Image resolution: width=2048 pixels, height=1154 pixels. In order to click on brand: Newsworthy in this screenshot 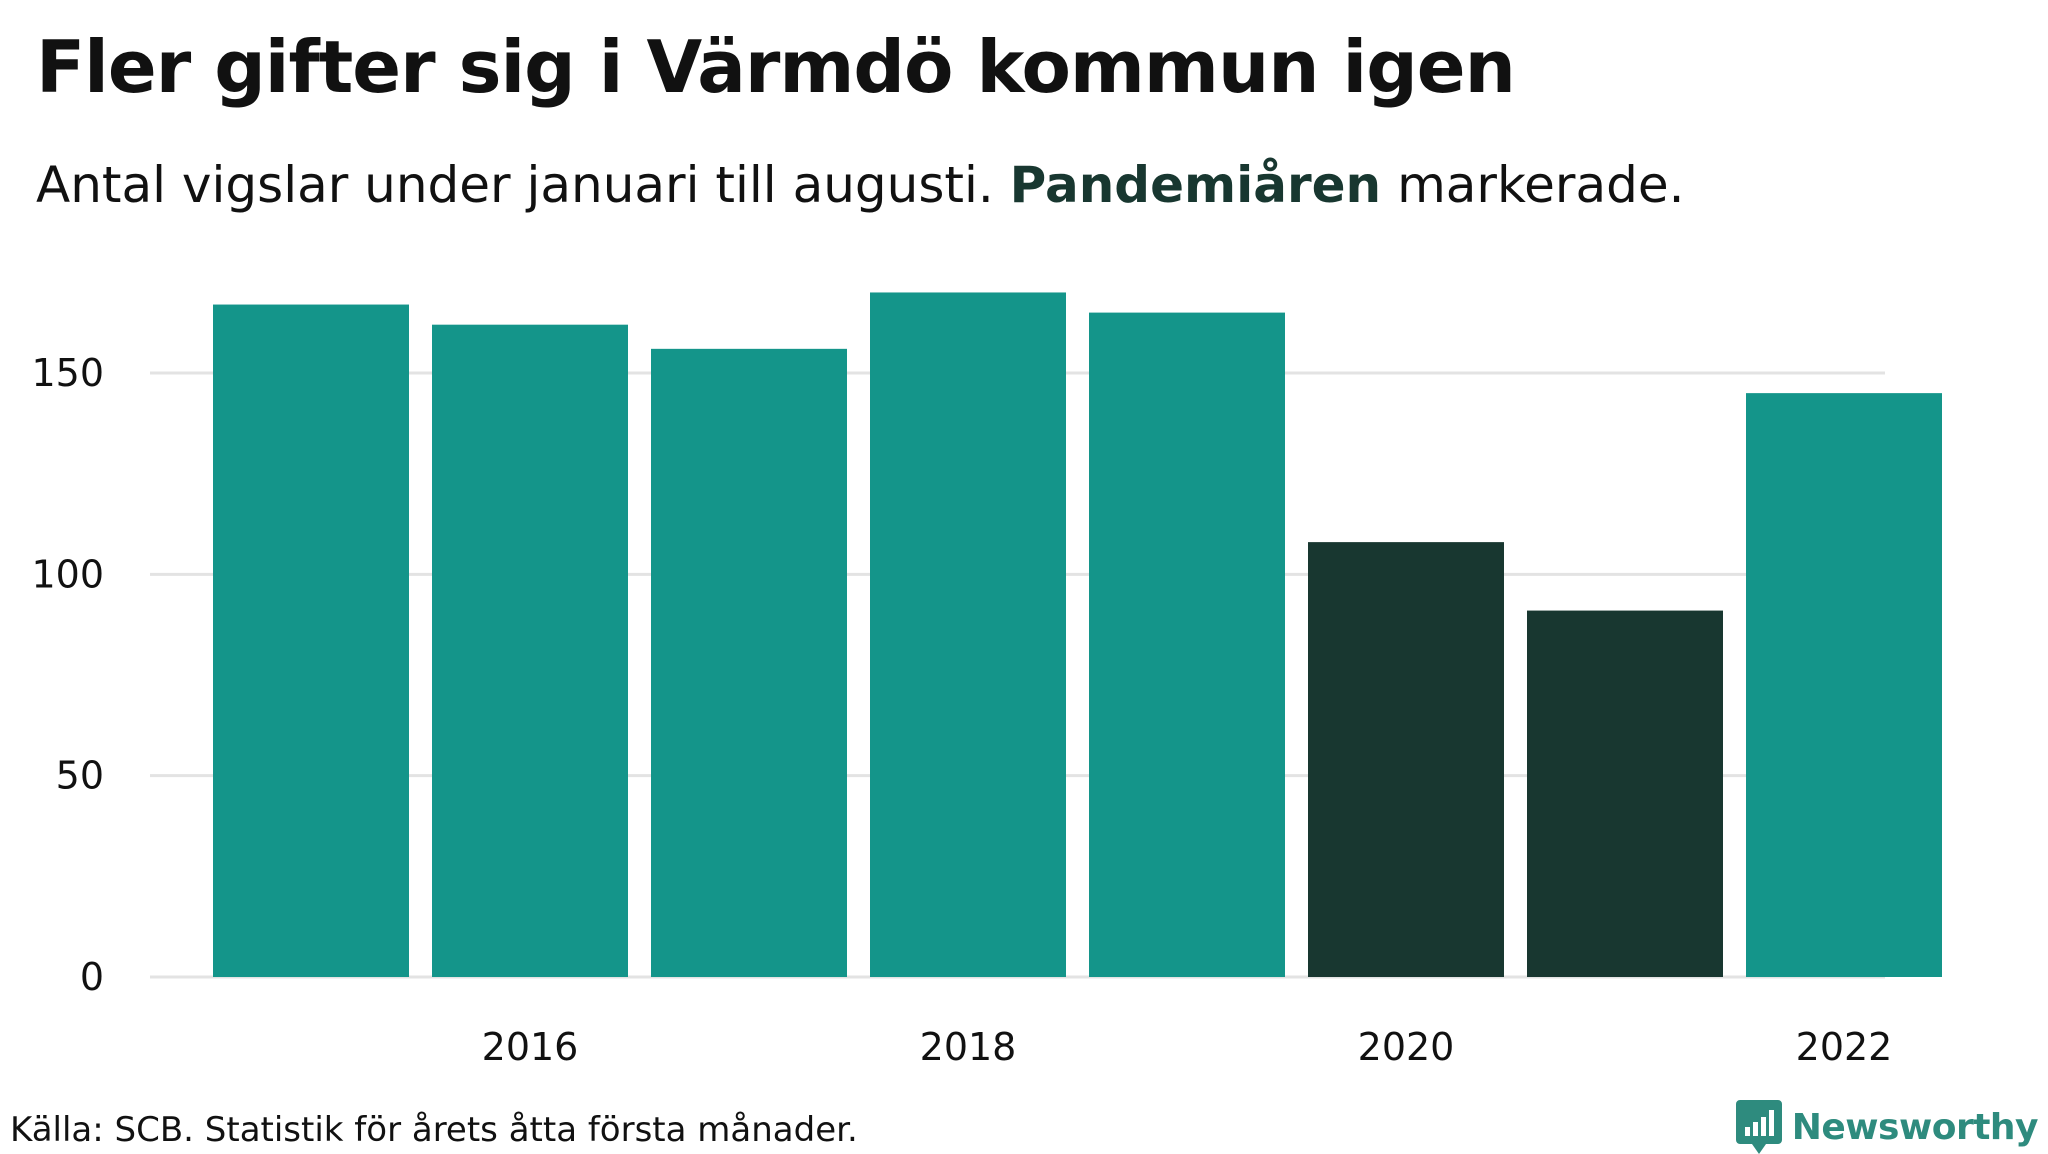, I will do `click(1887, 1127)`.